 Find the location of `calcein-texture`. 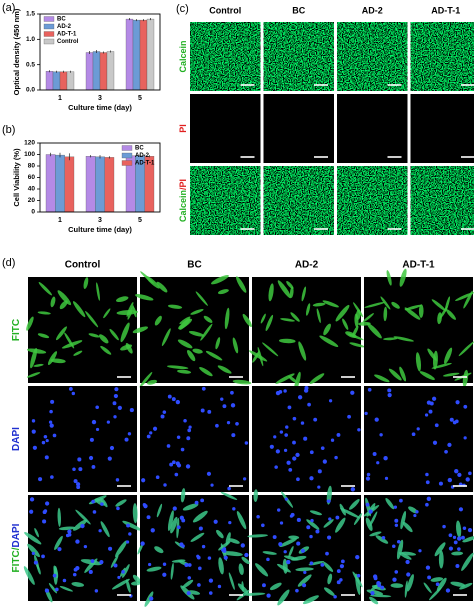

calcein-texture is located at coordinates (372, 56).